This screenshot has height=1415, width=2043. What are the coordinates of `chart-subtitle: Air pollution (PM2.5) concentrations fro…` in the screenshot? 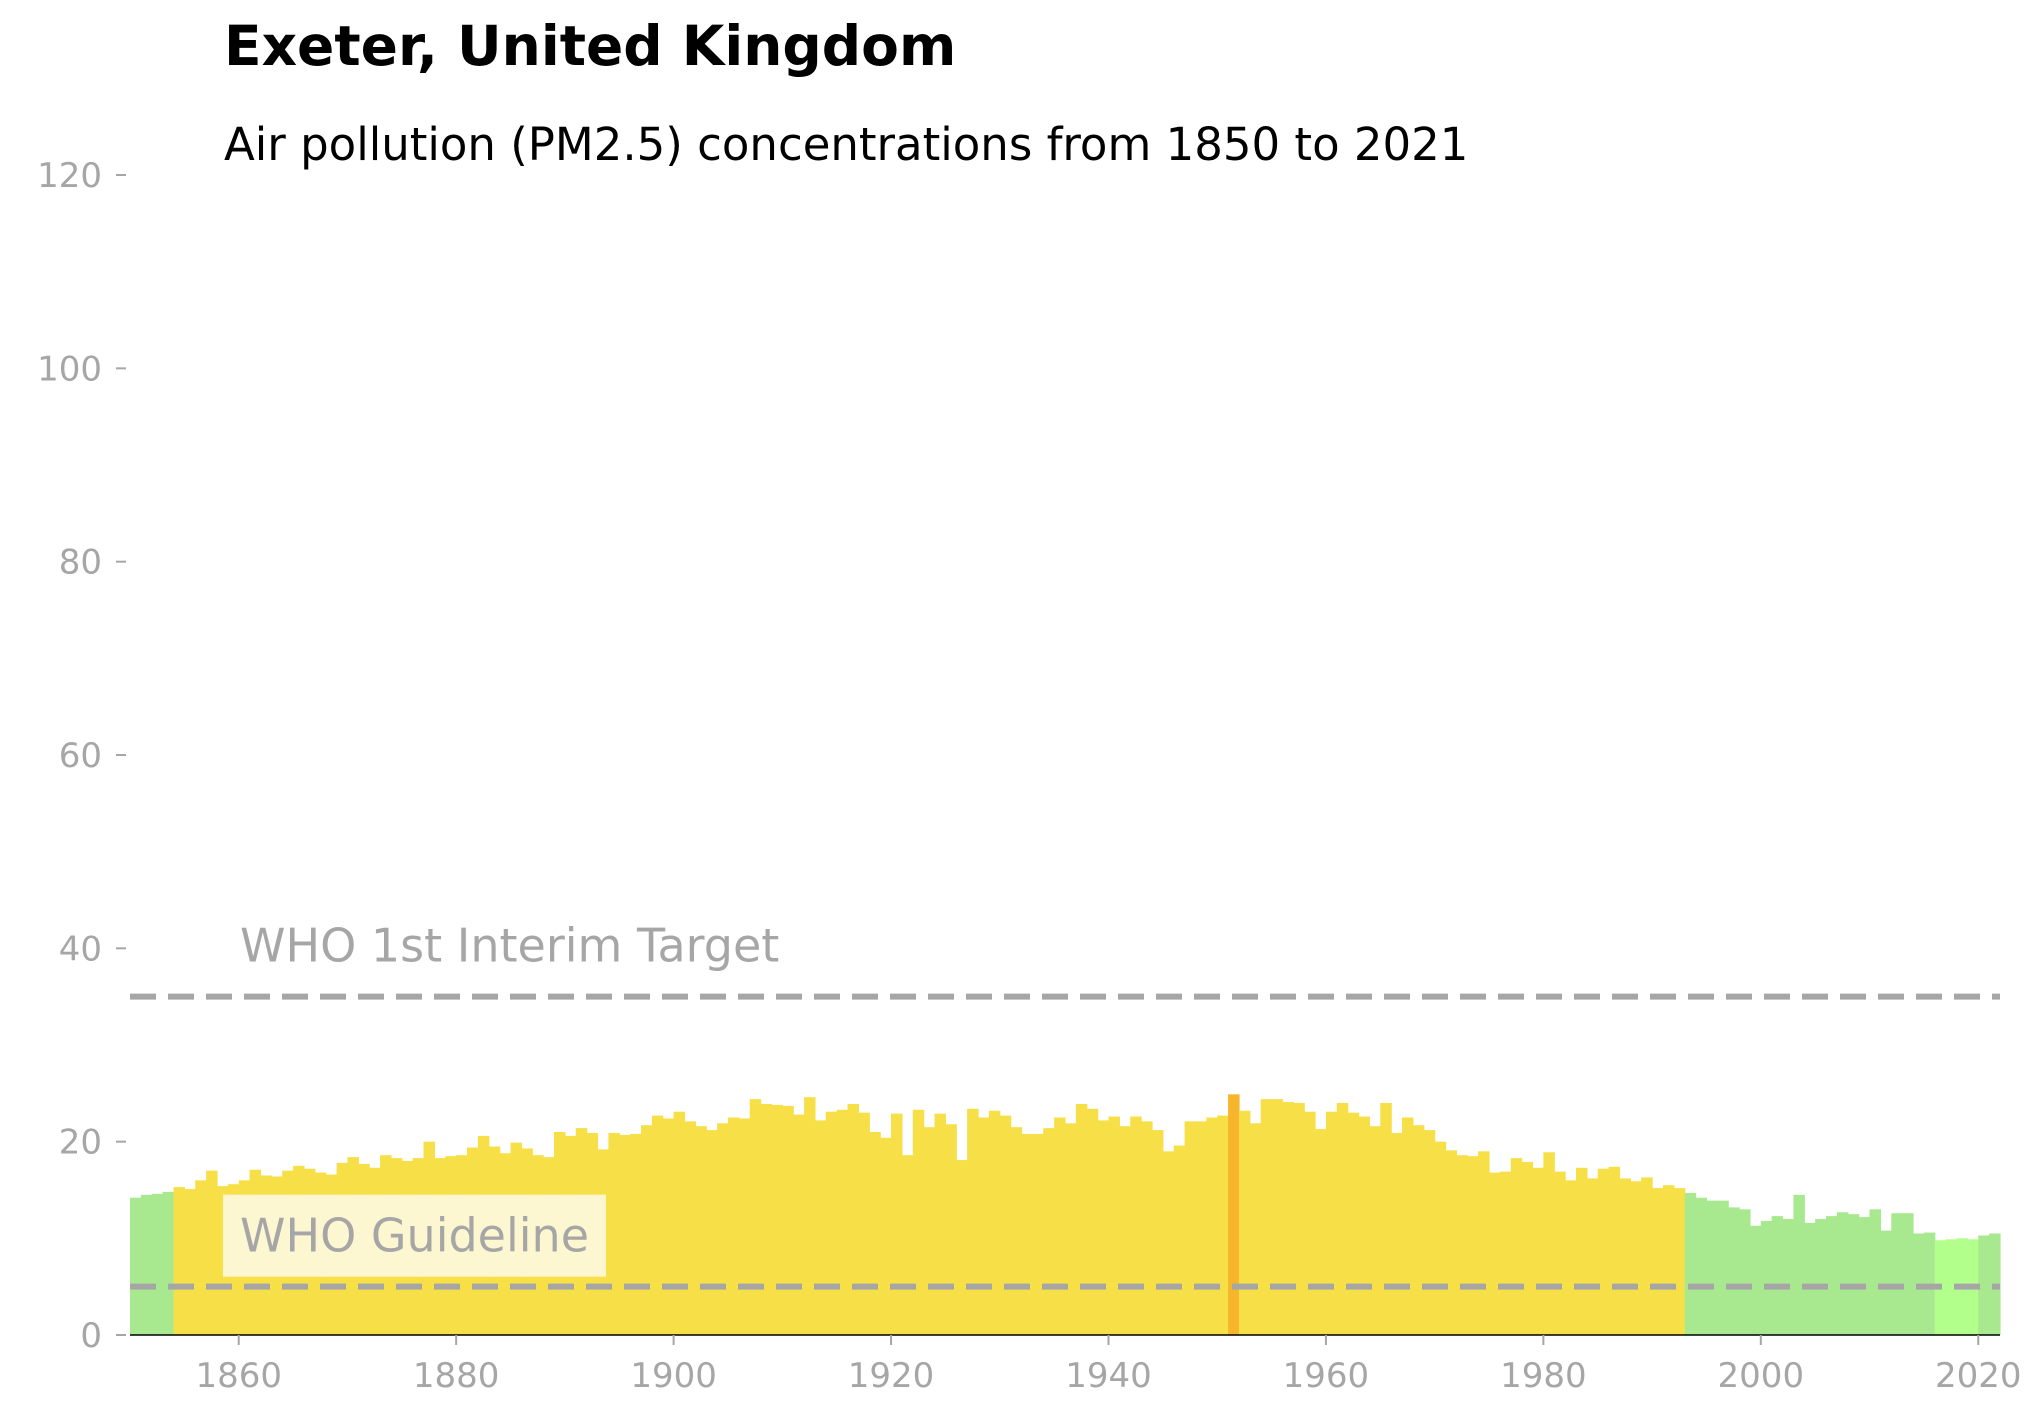 It's located at (846, 144).